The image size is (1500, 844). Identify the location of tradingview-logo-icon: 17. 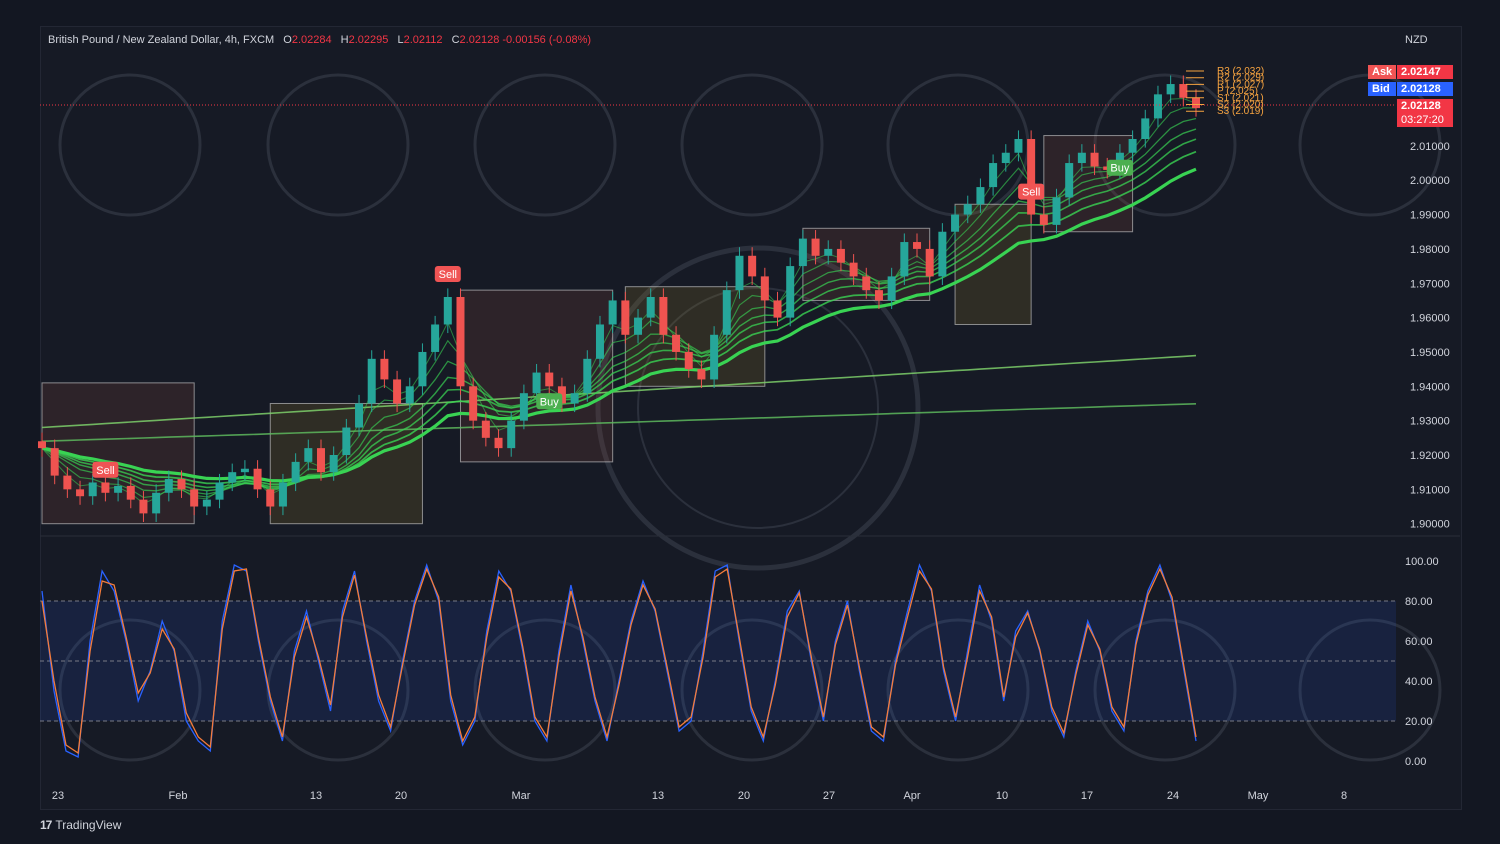
(46, 825).